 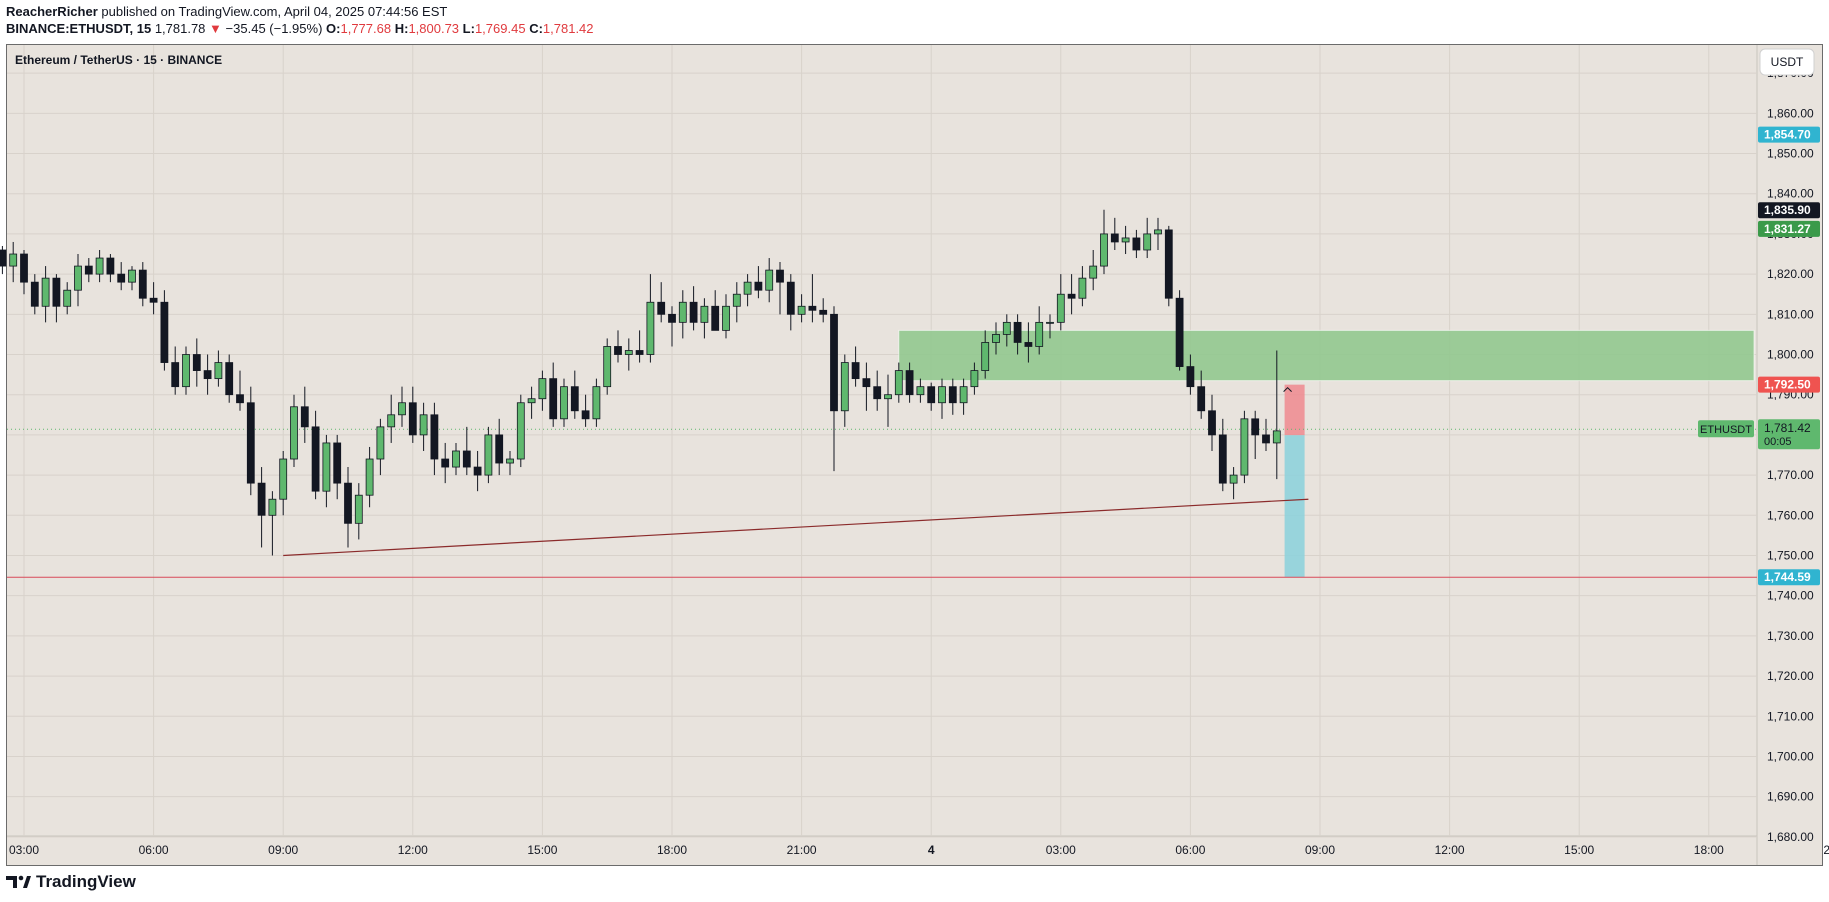 What do you see at coordinates (52, 11) in the screenshot?
I see `author-name: ReacherRicher` at bounding box center [52, 11].